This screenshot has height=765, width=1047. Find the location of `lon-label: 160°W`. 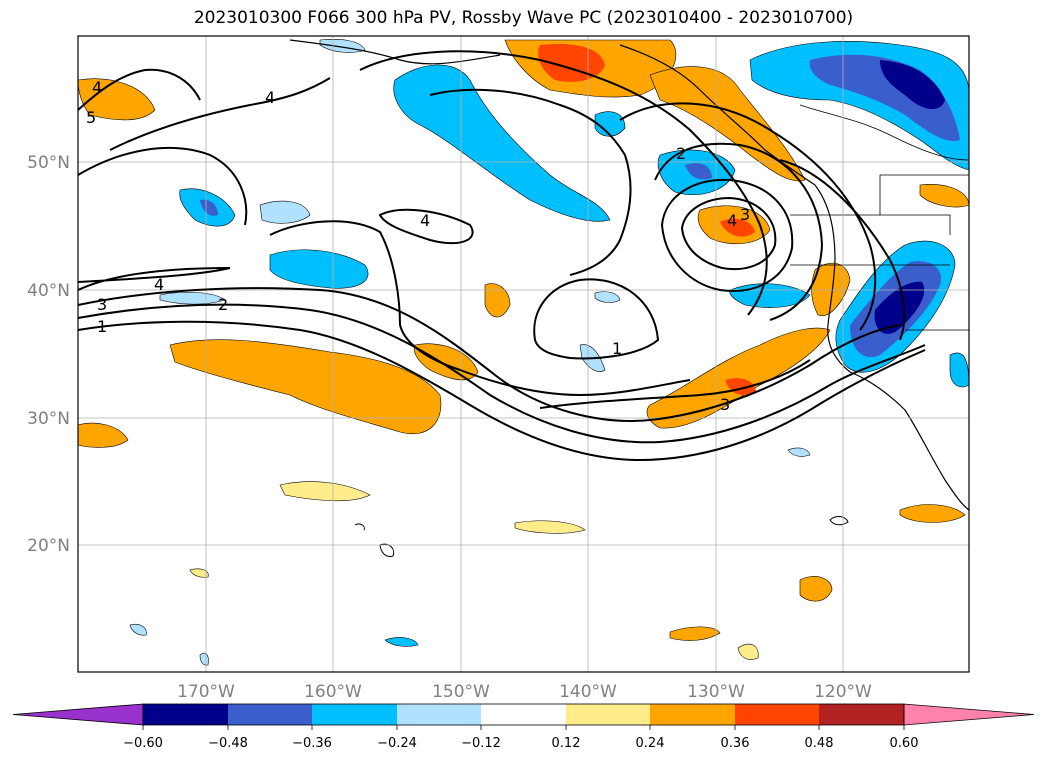

lon-label: 160°W is located at coordinates (333, 692).